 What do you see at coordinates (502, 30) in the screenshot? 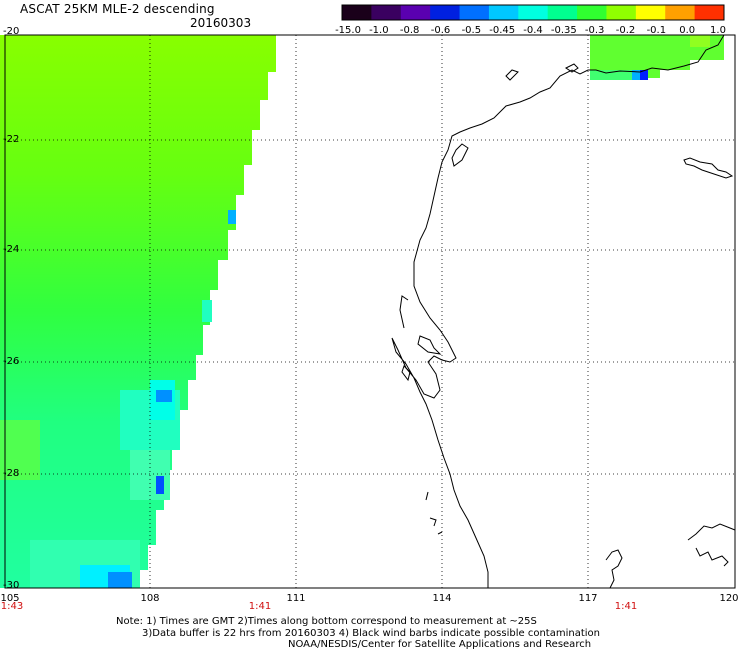
I see `colorbar-tick-label: -0.45` at bounding box center [502, 30].